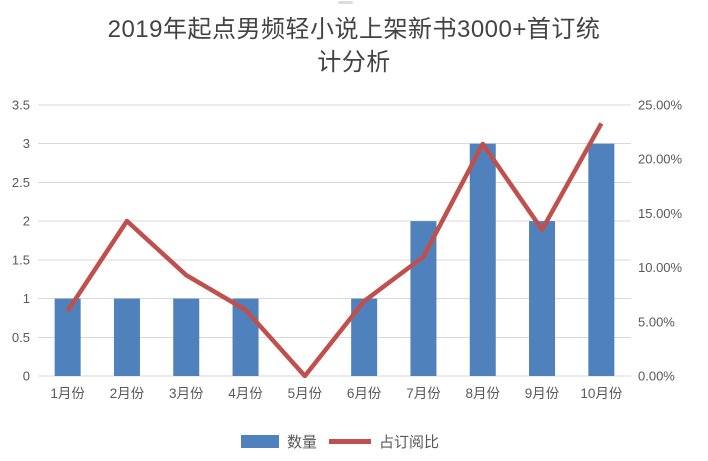  I want to click on legend-line-label: 占订阅比, so click(409, 442).